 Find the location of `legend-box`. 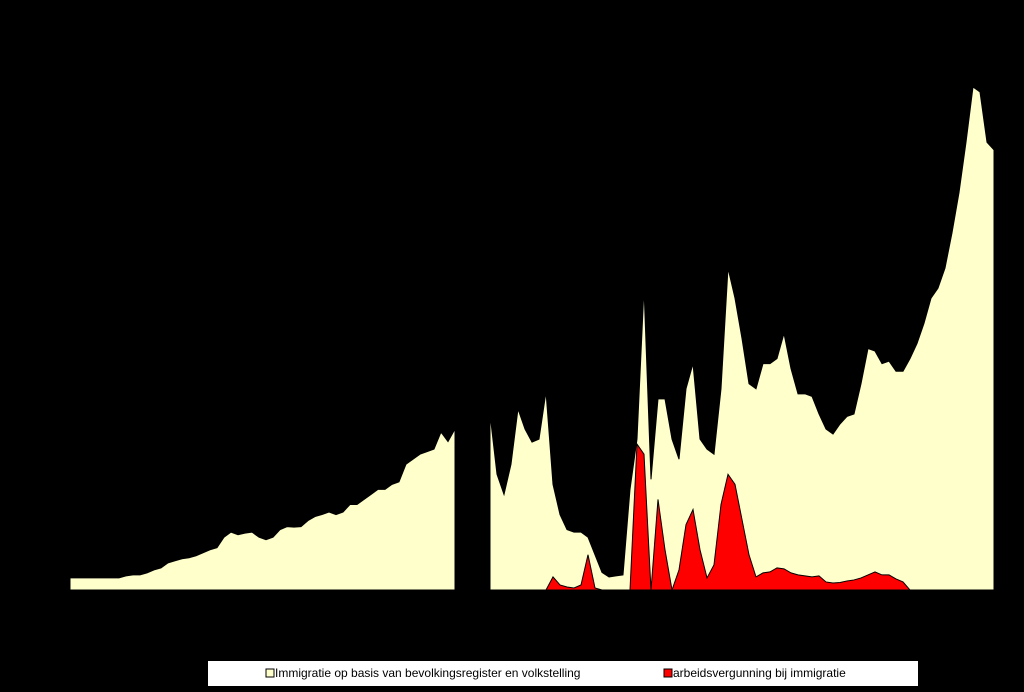

legend-box is located at coordinates (563, 673).